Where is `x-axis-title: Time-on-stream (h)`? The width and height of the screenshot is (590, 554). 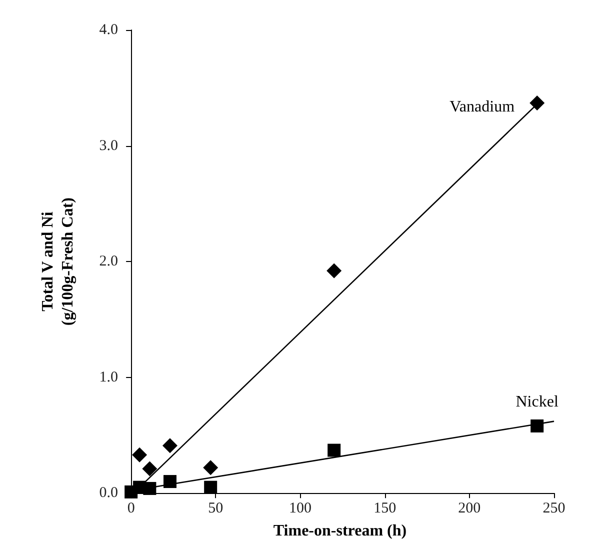
x-axis-title: Time-on-stream (h) is located at coordinates (340, 531).